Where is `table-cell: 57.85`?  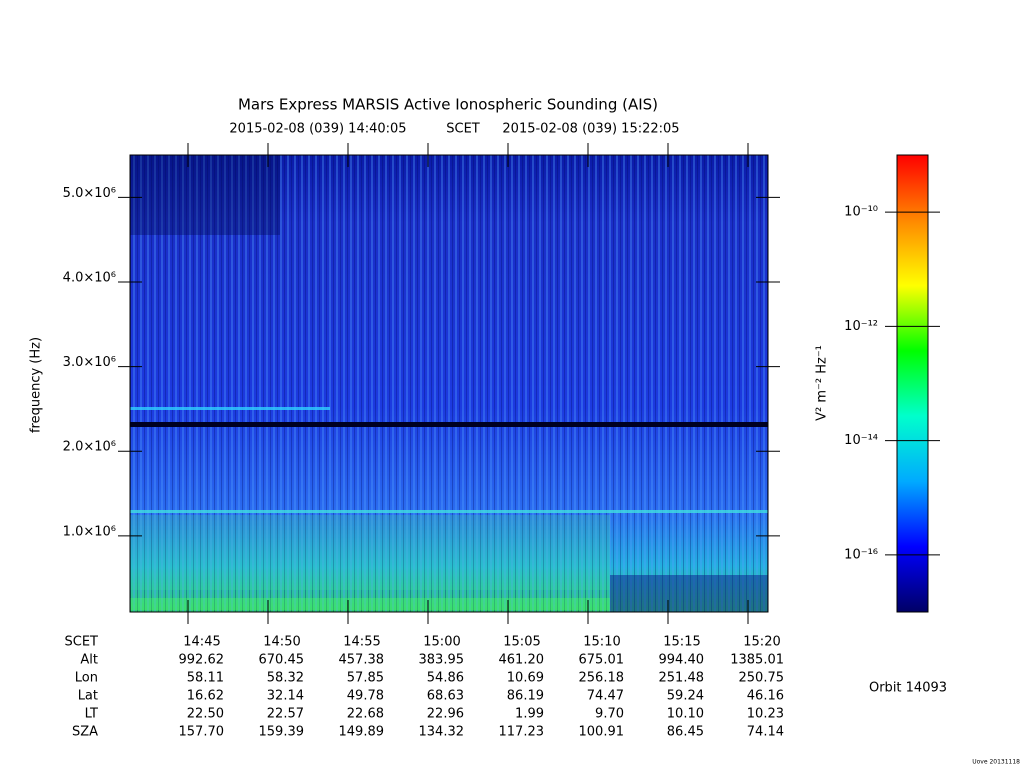
table-cell: 57.85 is located at coordinates (365, 678).